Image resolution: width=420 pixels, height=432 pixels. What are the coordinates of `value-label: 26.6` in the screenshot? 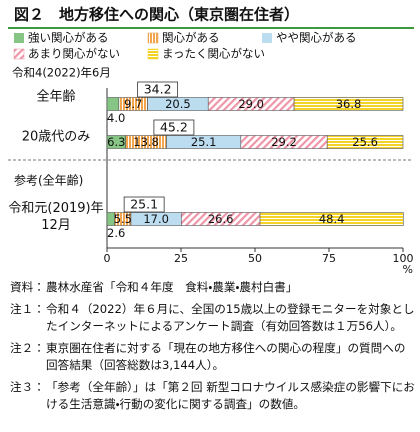 It's located at (221, 219).